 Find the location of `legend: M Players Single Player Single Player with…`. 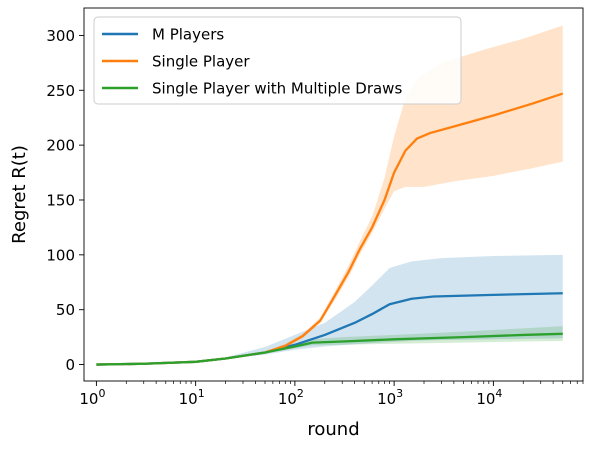

legend: M Players Single Player Single Player with… is located at coordinates (277, 60).